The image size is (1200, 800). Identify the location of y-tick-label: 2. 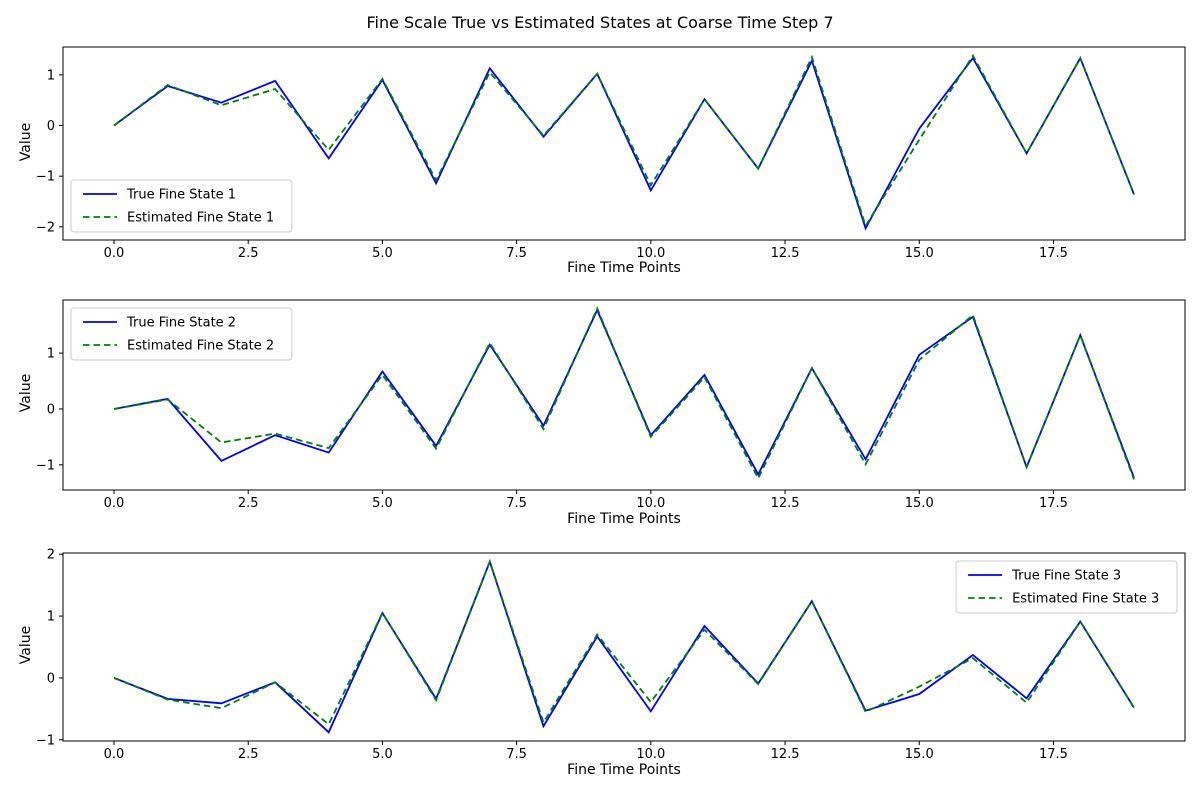
(51, 555).